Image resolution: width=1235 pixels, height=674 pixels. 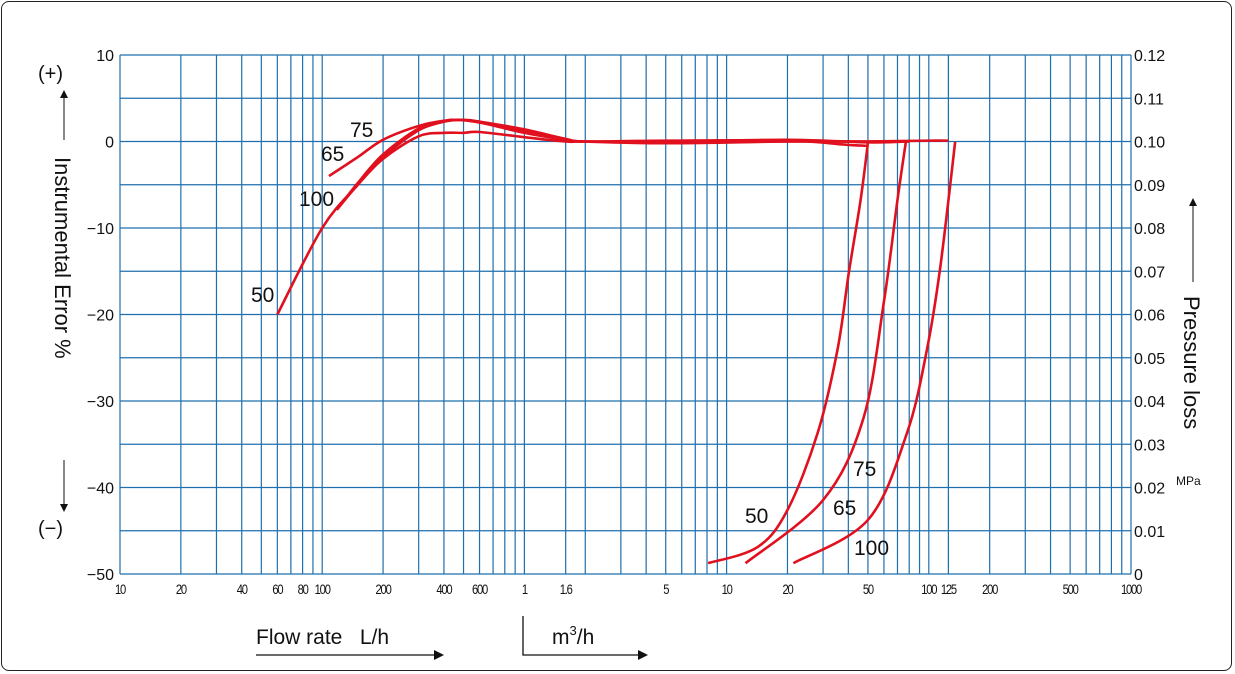 I want to click on y-right-tick-label: 0.05, so click(x=1149, y=359).